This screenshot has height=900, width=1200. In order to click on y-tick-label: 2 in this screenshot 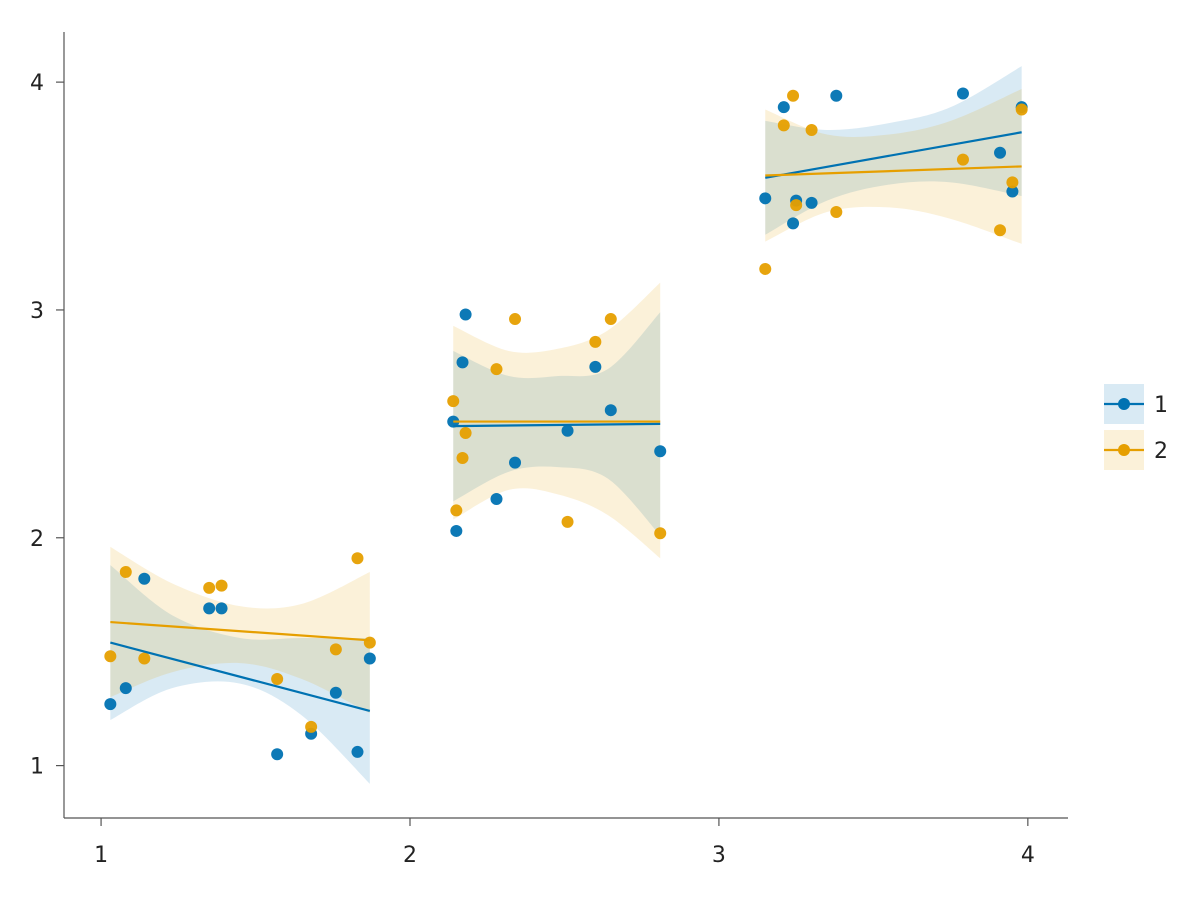, I will do `click(37, 539)`.